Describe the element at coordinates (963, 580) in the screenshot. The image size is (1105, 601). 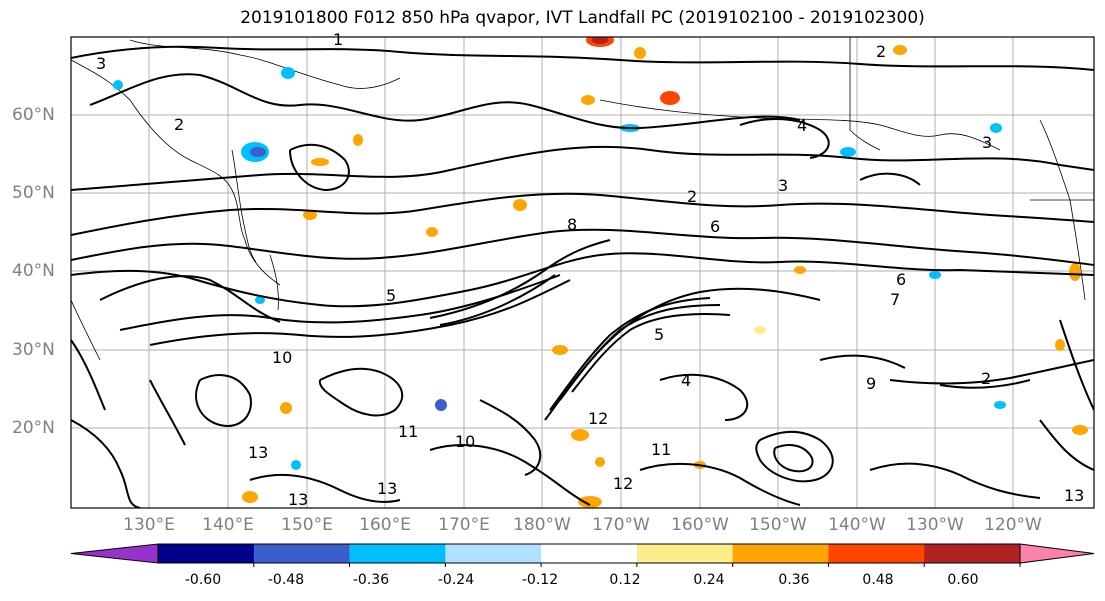
I see `colorbar-tick-label: 0.60` at that location.